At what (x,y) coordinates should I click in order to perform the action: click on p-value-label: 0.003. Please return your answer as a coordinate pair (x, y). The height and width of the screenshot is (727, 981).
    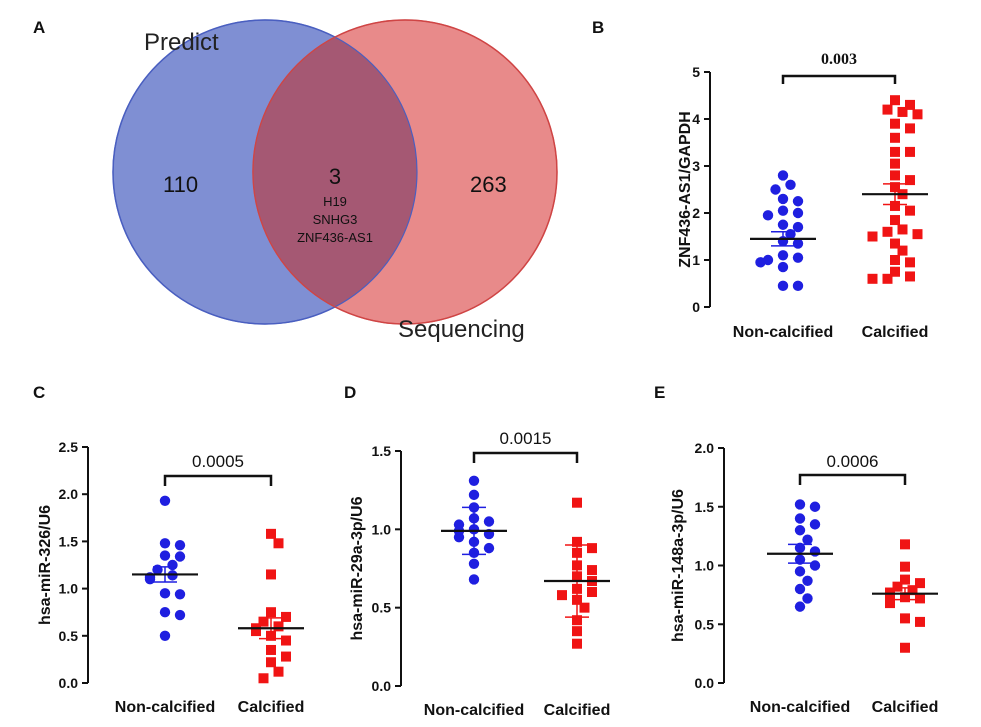
    Looking at the image, I should click on (839, 59).